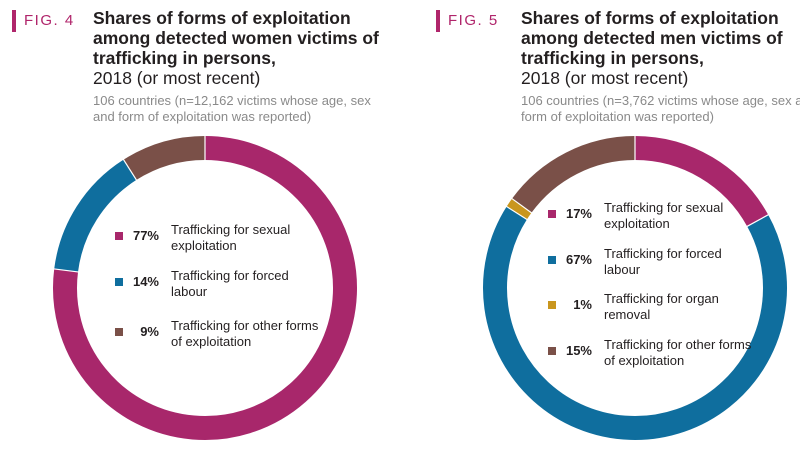  I want to click on donut-slice-organ-removal, so click(519, 209).